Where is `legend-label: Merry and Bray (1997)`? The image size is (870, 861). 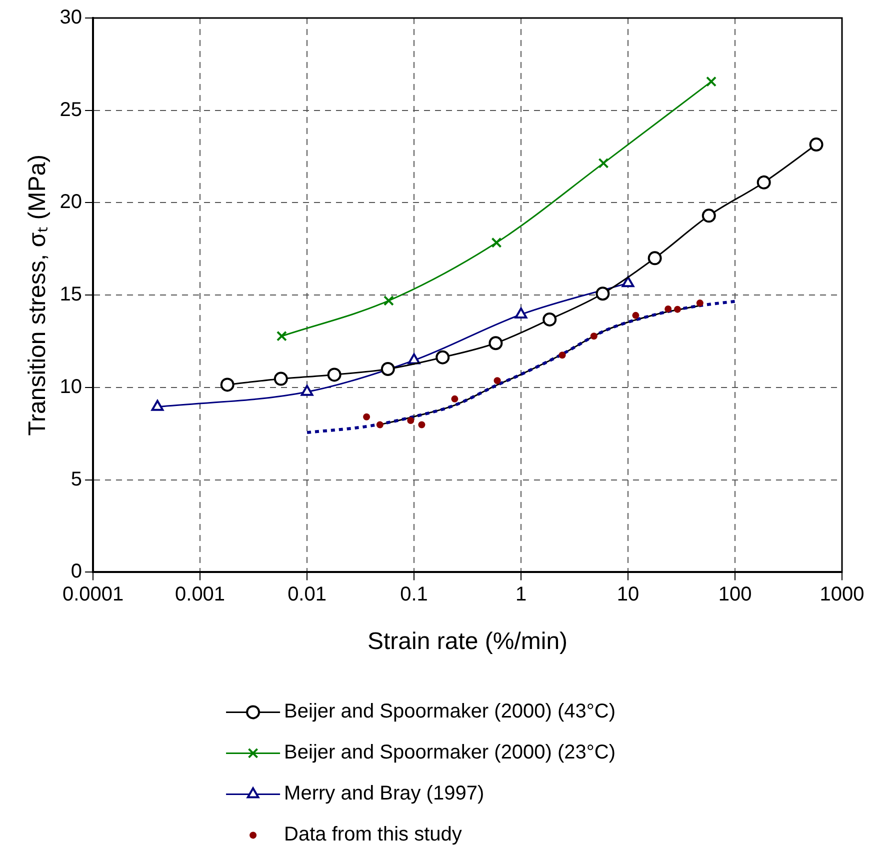
legend-label: Merry and Bray (1997) is located at coordinates (384, 793).